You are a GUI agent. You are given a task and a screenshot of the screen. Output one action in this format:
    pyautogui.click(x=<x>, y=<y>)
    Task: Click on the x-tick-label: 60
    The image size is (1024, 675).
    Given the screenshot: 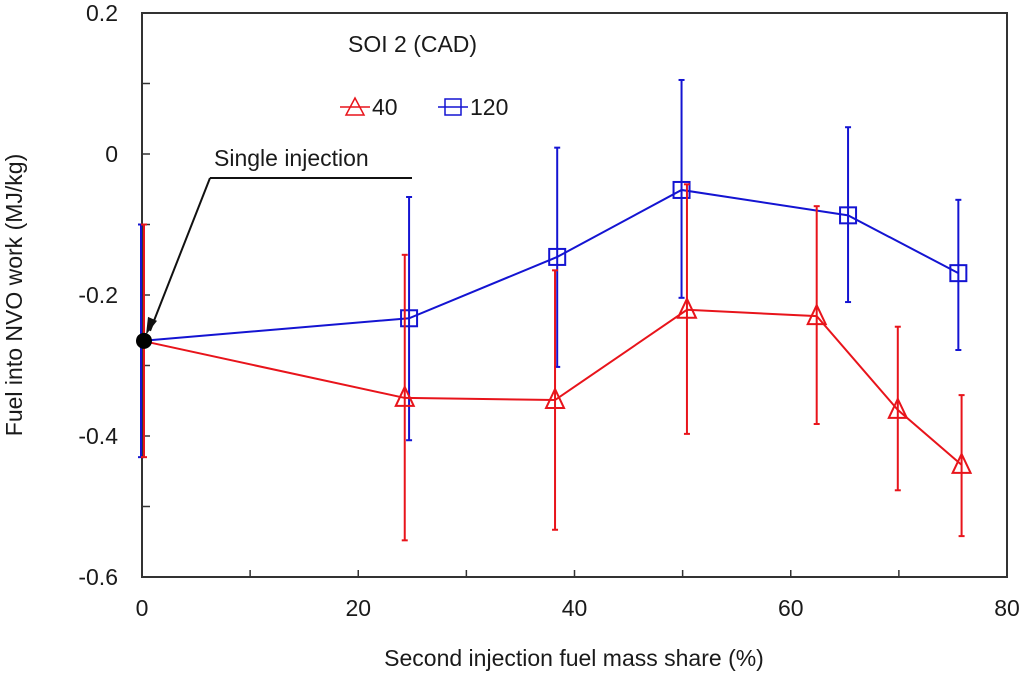 What is the action you would take?
    pyautogui.click(x=791, y=608)
    